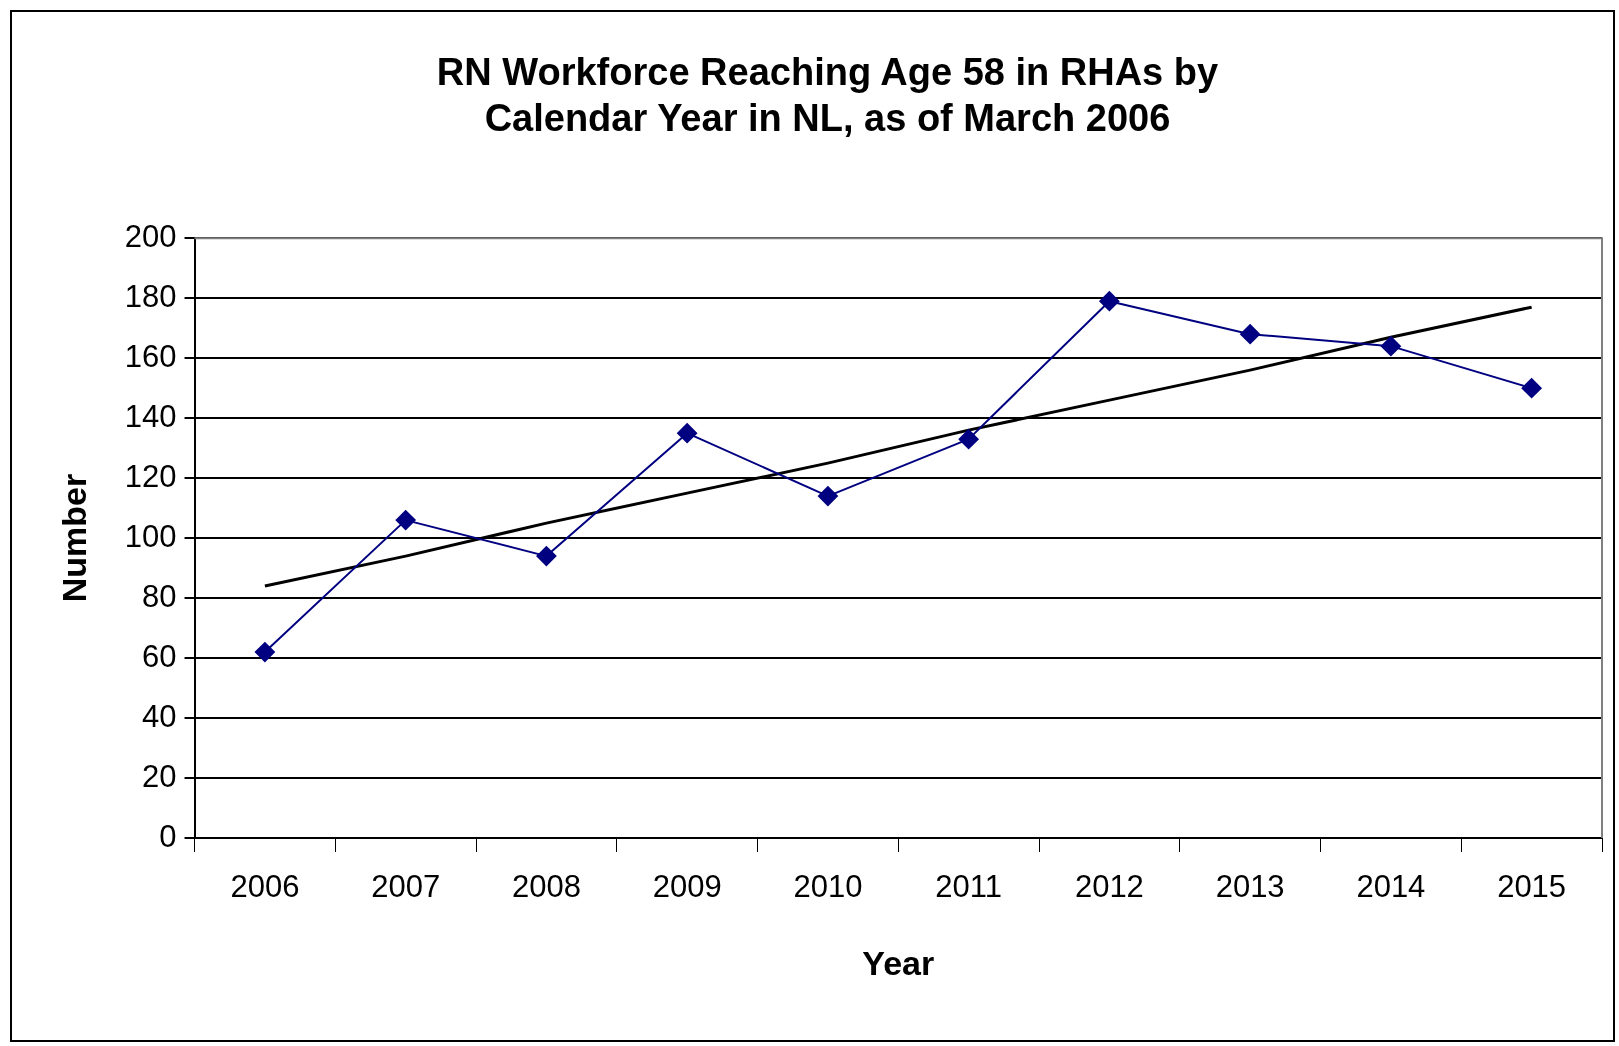  Describe the element at coordinates (150, 236) in the screenshot. I see `y-tick-label: 200` at that location.